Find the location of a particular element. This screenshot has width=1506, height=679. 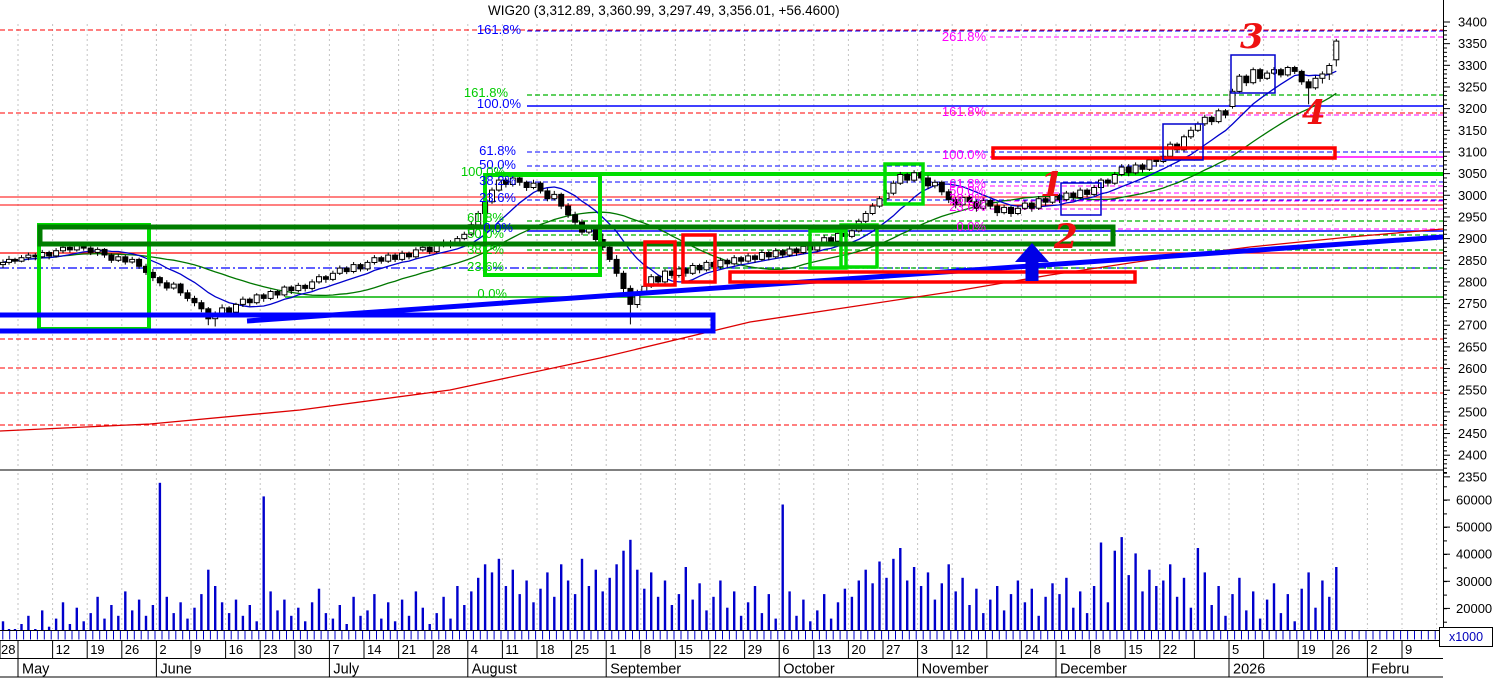

svg-text: September is located at coordinates (645, 670).